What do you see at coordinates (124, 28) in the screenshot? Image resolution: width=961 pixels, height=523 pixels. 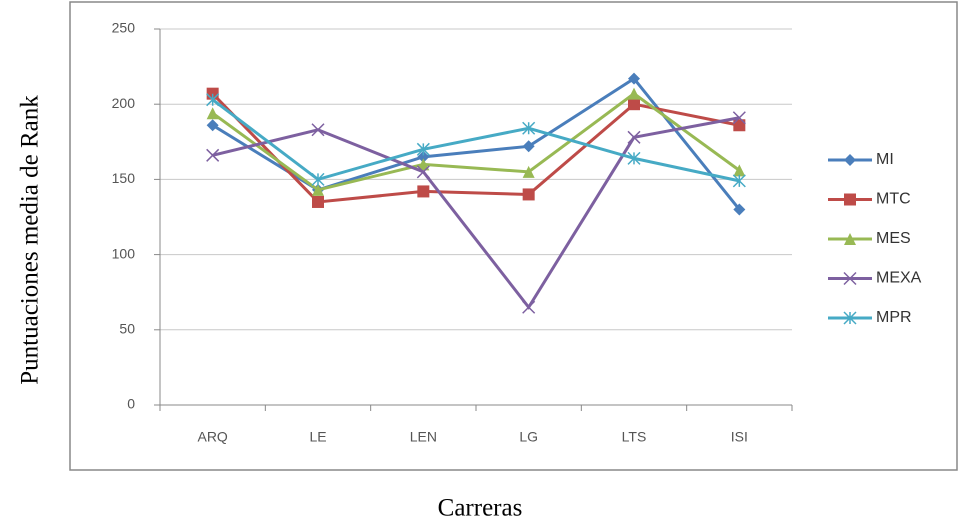 I see `y-tick-label: 250` at bounding box center [124, 28].